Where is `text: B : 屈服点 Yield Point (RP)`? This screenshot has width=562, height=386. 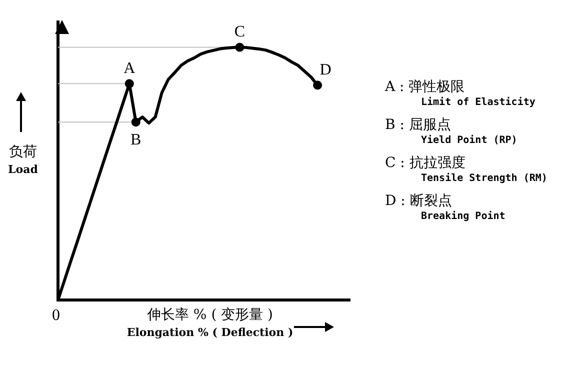 text: B : 屈服点 Yield Point (RP) is located at coordinates (451, 132).